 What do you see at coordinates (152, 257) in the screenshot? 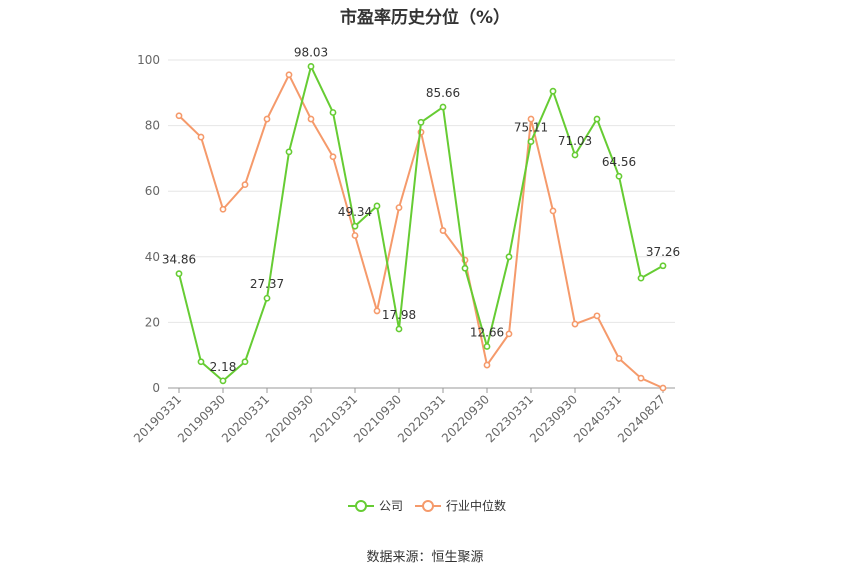
I see `y-tick-label: 40` at bounding box center [152, 257].